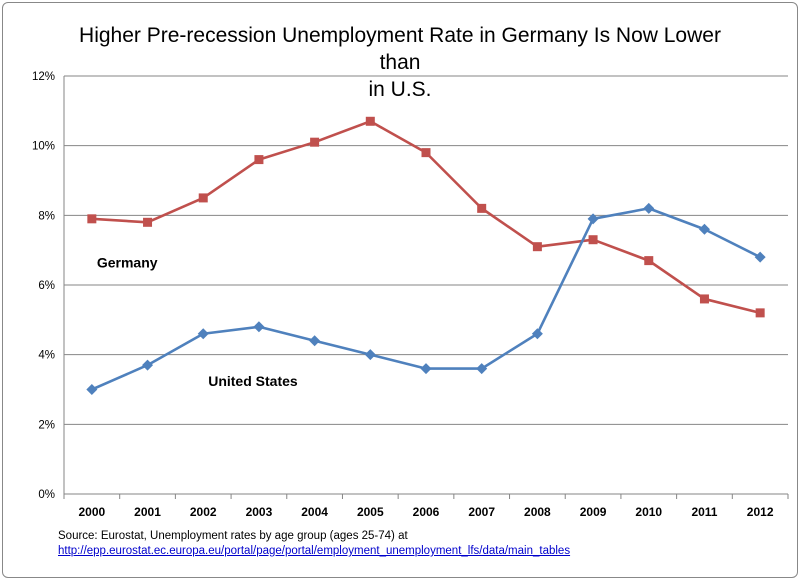  What do you see at coordinates (43, 147) in the screenshot?
I see `y-tick-label: 10%` at bounding box center [43, 147].